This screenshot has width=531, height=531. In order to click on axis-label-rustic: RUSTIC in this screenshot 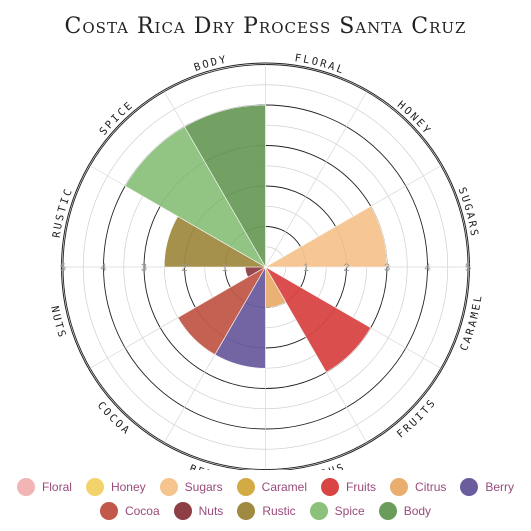, I will do `click(63, 212)`.